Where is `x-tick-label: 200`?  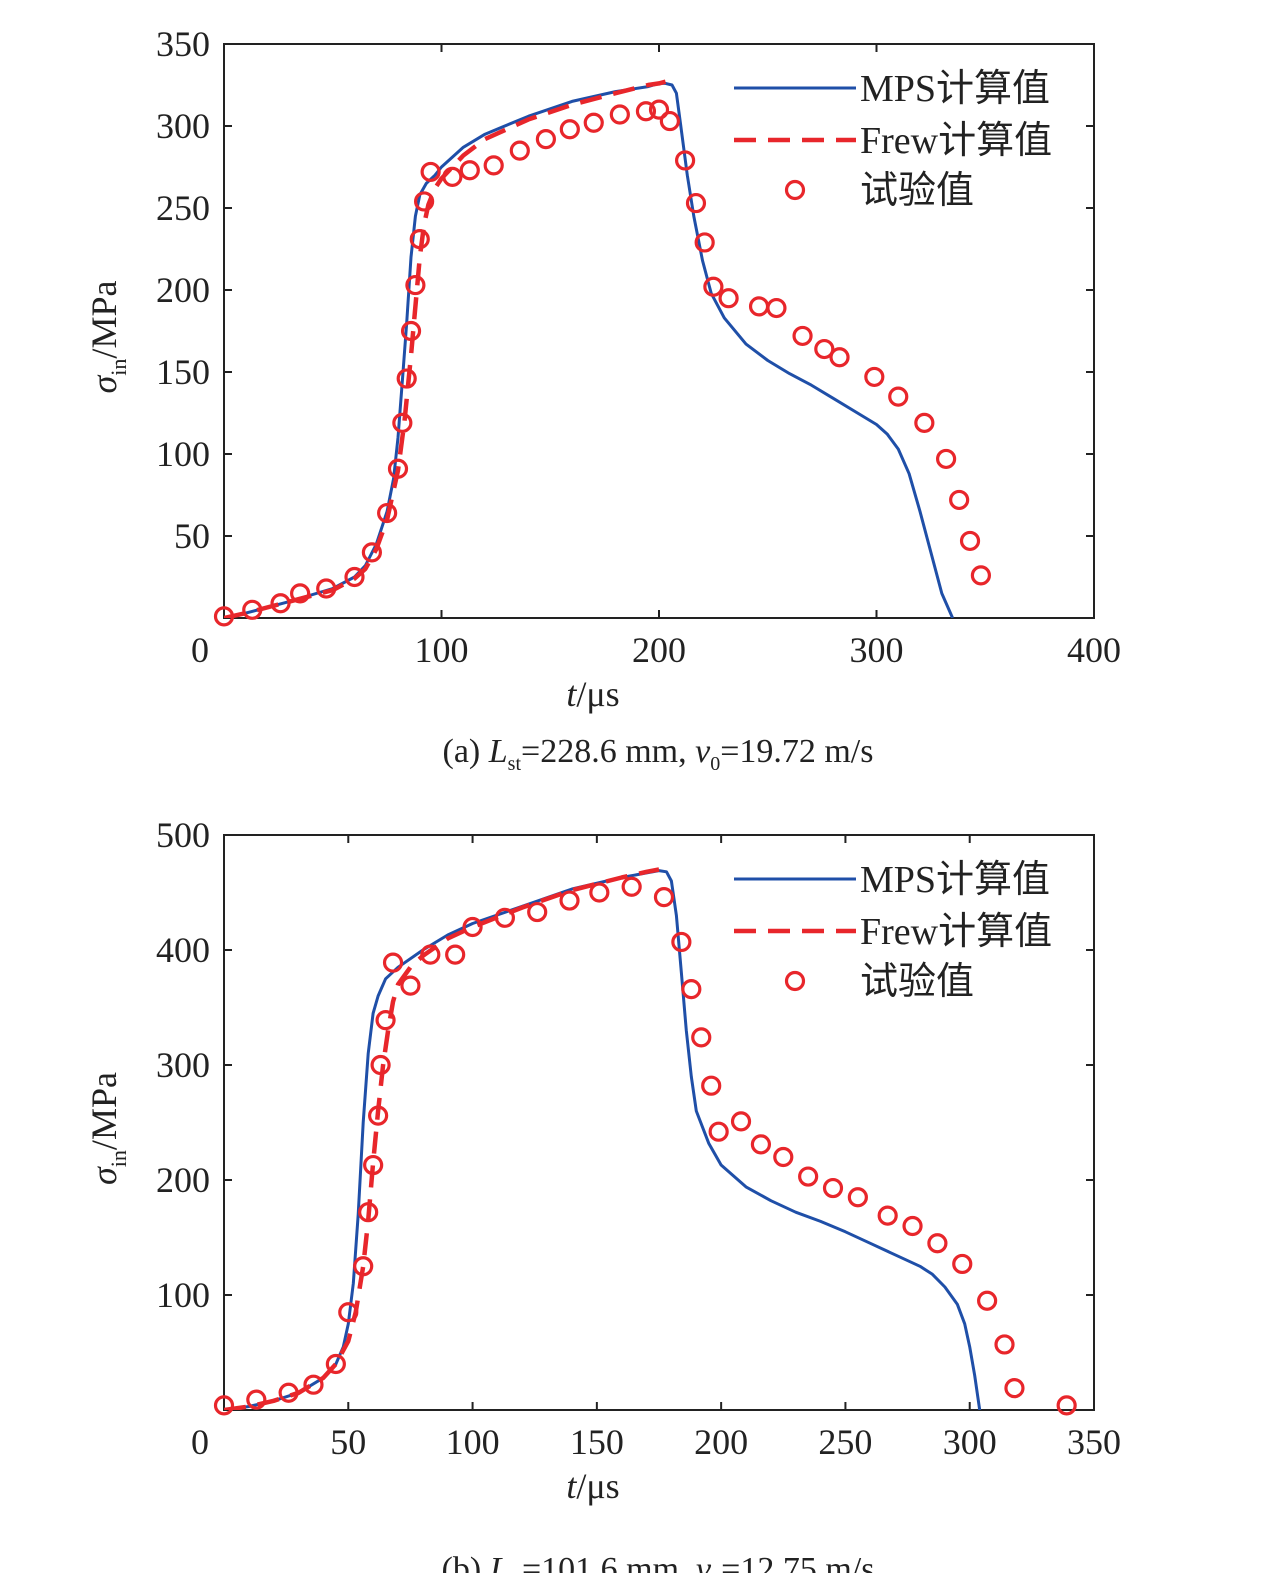 x-tick-label: 200 is located at coordinates (721, 1442).